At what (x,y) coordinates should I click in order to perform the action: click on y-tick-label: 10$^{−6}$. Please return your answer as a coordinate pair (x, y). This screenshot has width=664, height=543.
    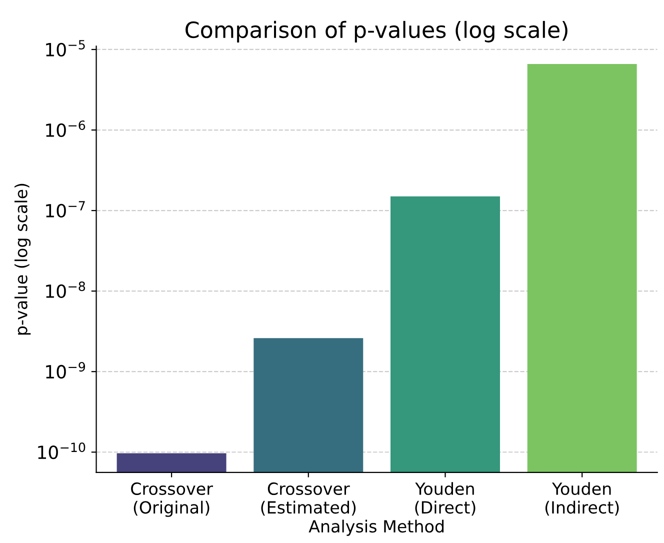
    Looking at the image, I should click on (66, 128).